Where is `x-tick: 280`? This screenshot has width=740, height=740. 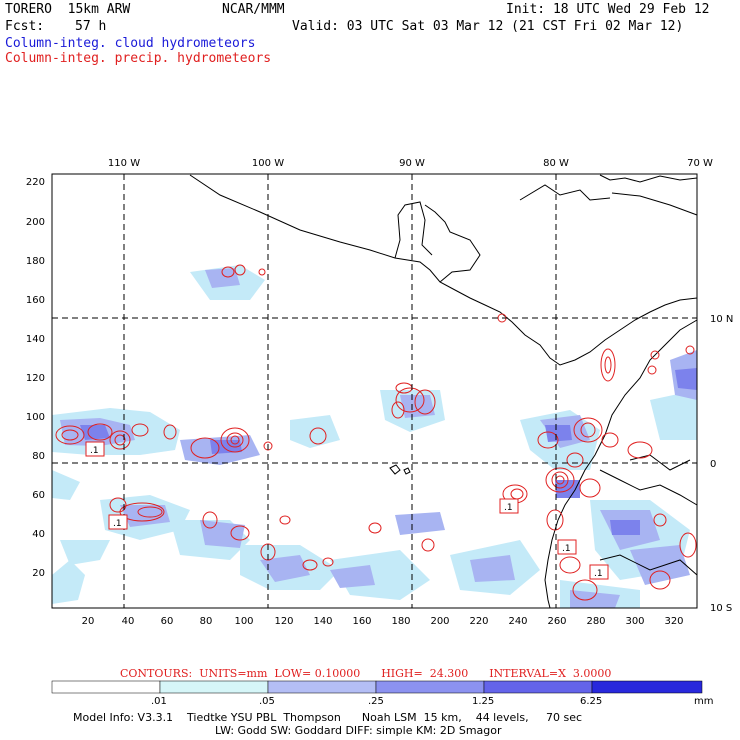 x-tick: 280 is located at coordinates (595, 621).